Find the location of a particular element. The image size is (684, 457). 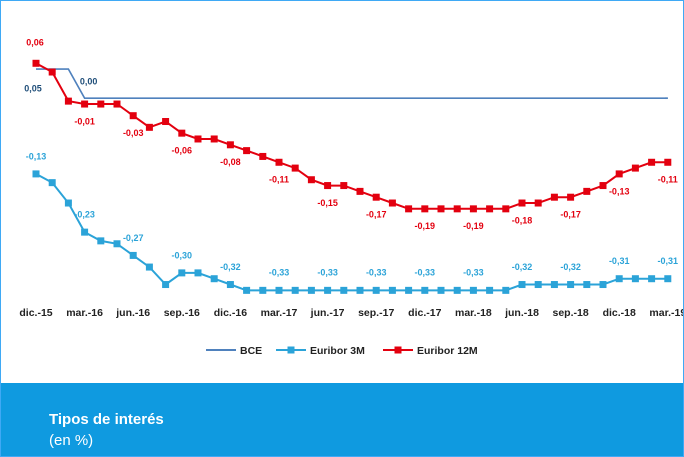

data-label: -0,23 is located at coordinates (84, 215).